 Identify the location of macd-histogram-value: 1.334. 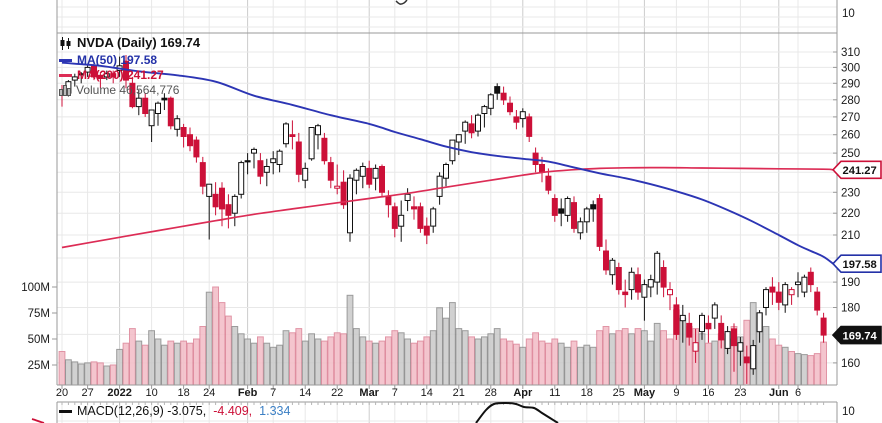
(275, 411).